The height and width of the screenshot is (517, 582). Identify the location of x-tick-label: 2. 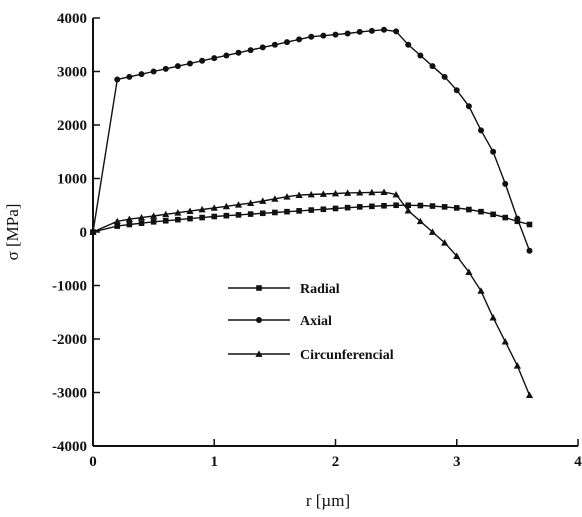
(336, 462).